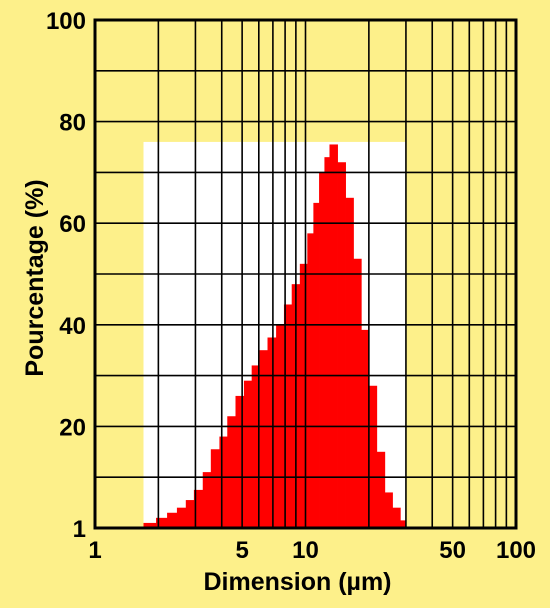 The width and height of the screenshot is (550, 608). What do you see at coordinates (516, 550) in the screenshot?
I see `x-tick-label: 100` at bounding box center [516, 550].